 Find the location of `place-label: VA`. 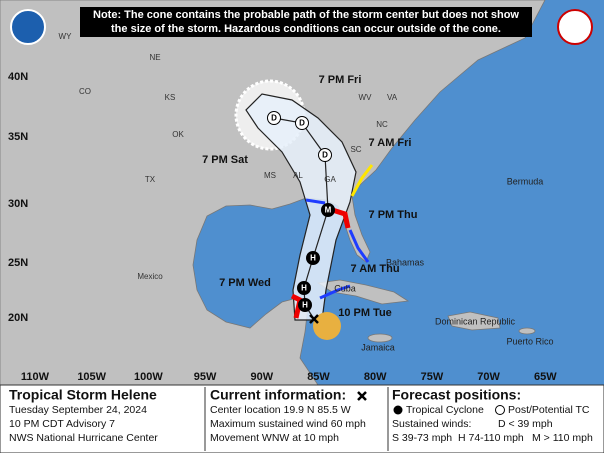

place-label: VA is located at coordinates (392, 97).